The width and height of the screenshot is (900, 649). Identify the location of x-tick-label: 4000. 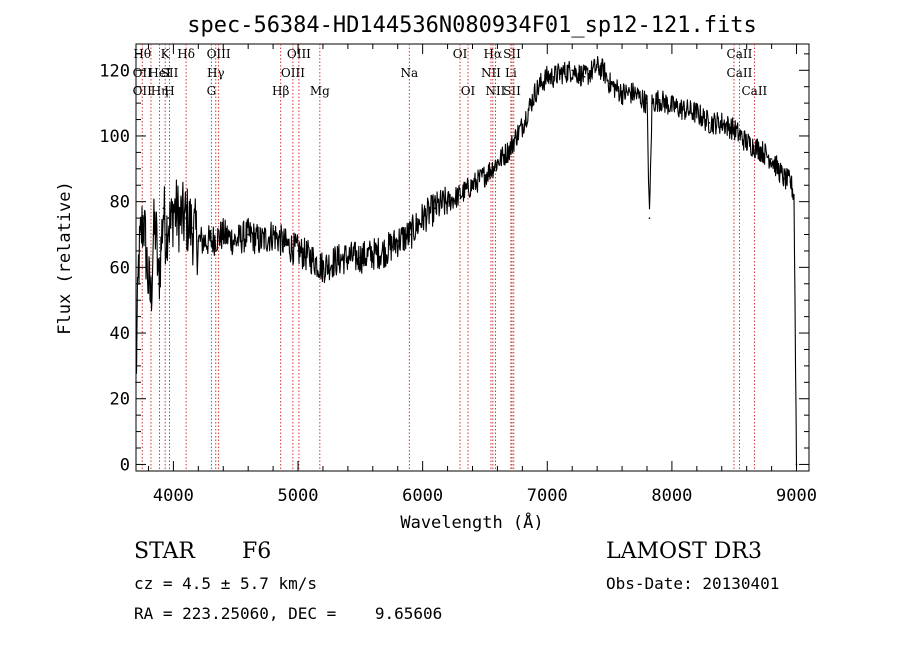
(173, 496).